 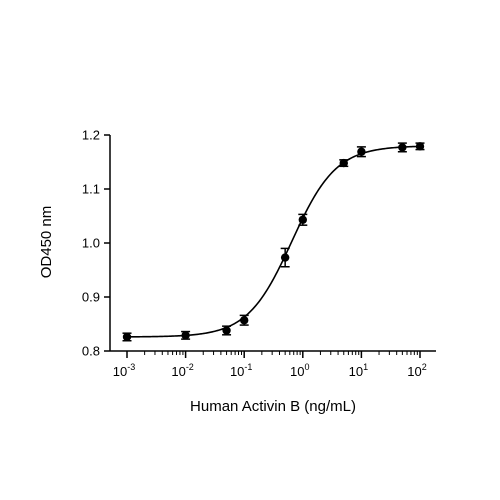 I want to click on y-tick-label: 0.9, so click(x=91, y=297).